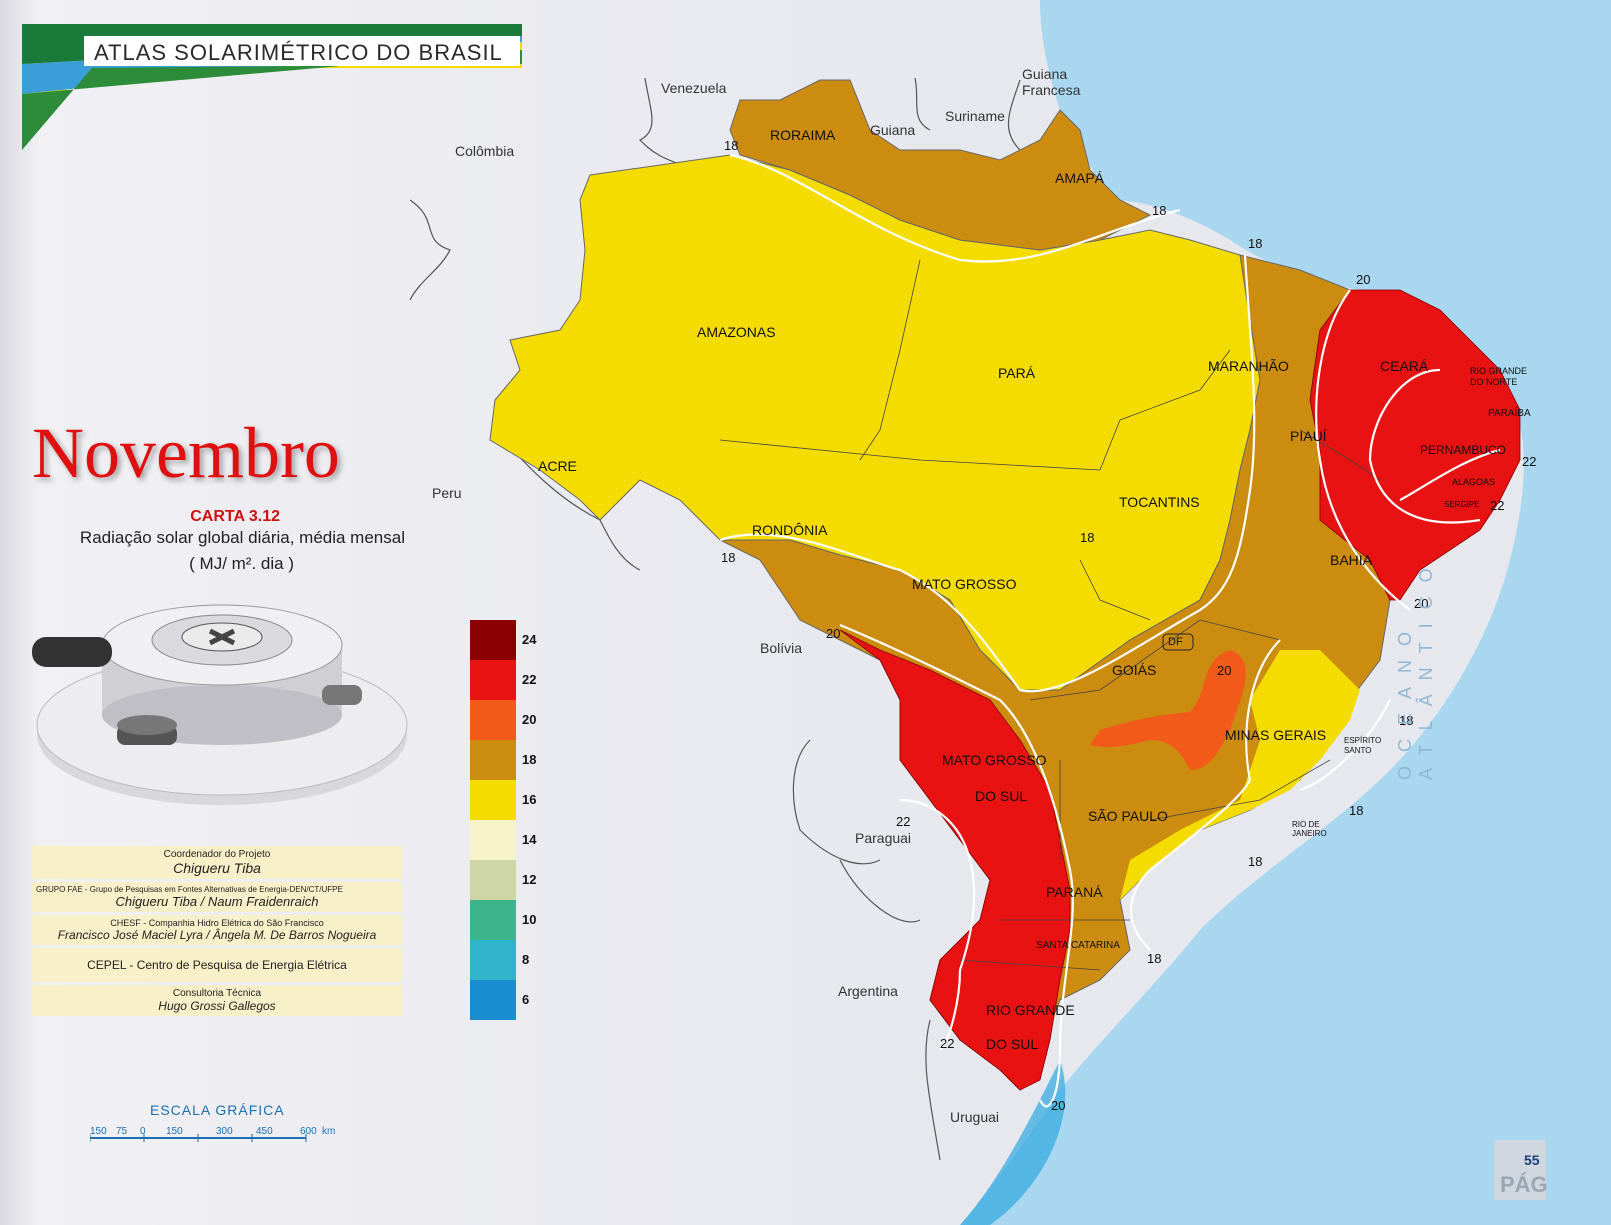 The image size is (1611, 1225). I want to click on label-guiana: Guiana, so click(893, 130).